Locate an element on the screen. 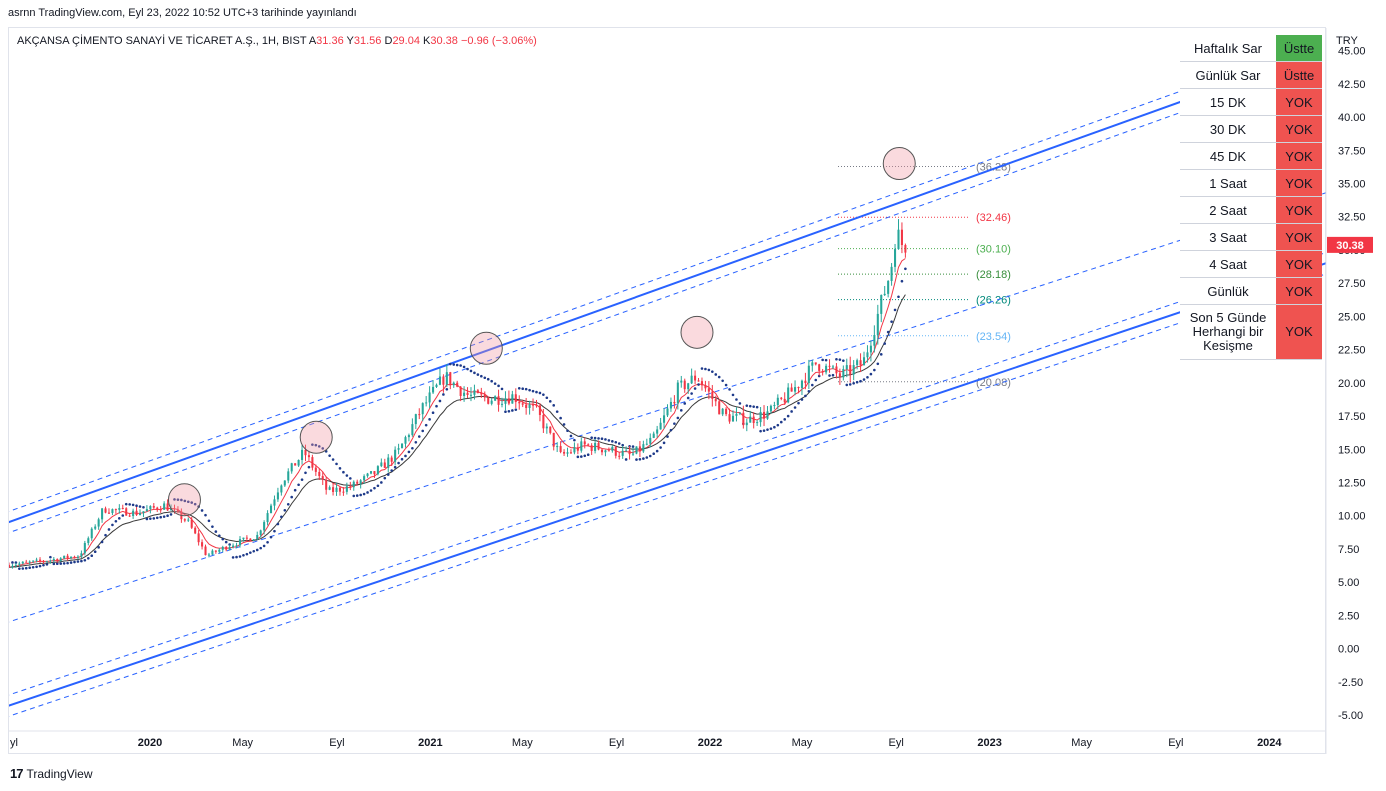 The image size is (1386, 791). close-label: K is located at coordinates (427, 41).